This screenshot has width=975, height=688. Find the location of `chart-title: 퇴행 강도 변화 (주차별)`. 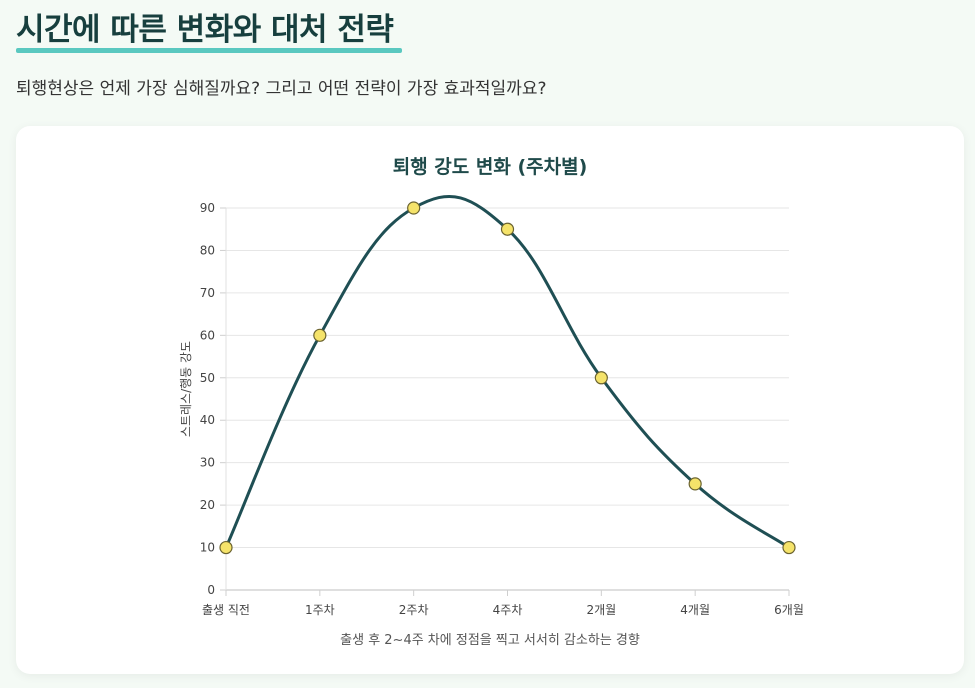

chart-title: 퇴행 강도 변화 (주차별) is located at coordinates (490, 167).